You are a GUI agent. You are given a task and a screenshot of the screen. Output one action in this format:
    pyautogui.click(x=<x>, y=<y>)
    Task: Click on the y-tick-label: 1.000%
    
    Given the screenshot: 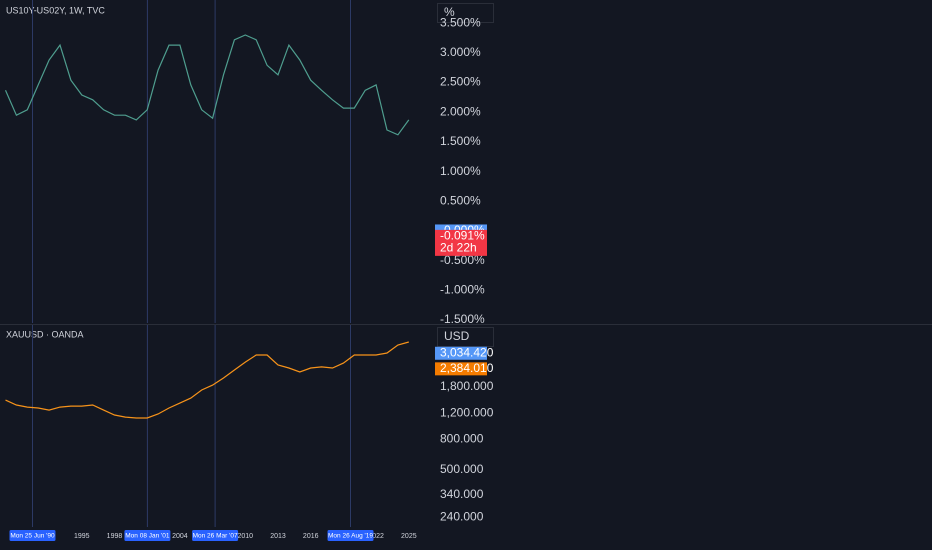 What is the action you would take?
    pyautogui.click(x=460, y=171)
    